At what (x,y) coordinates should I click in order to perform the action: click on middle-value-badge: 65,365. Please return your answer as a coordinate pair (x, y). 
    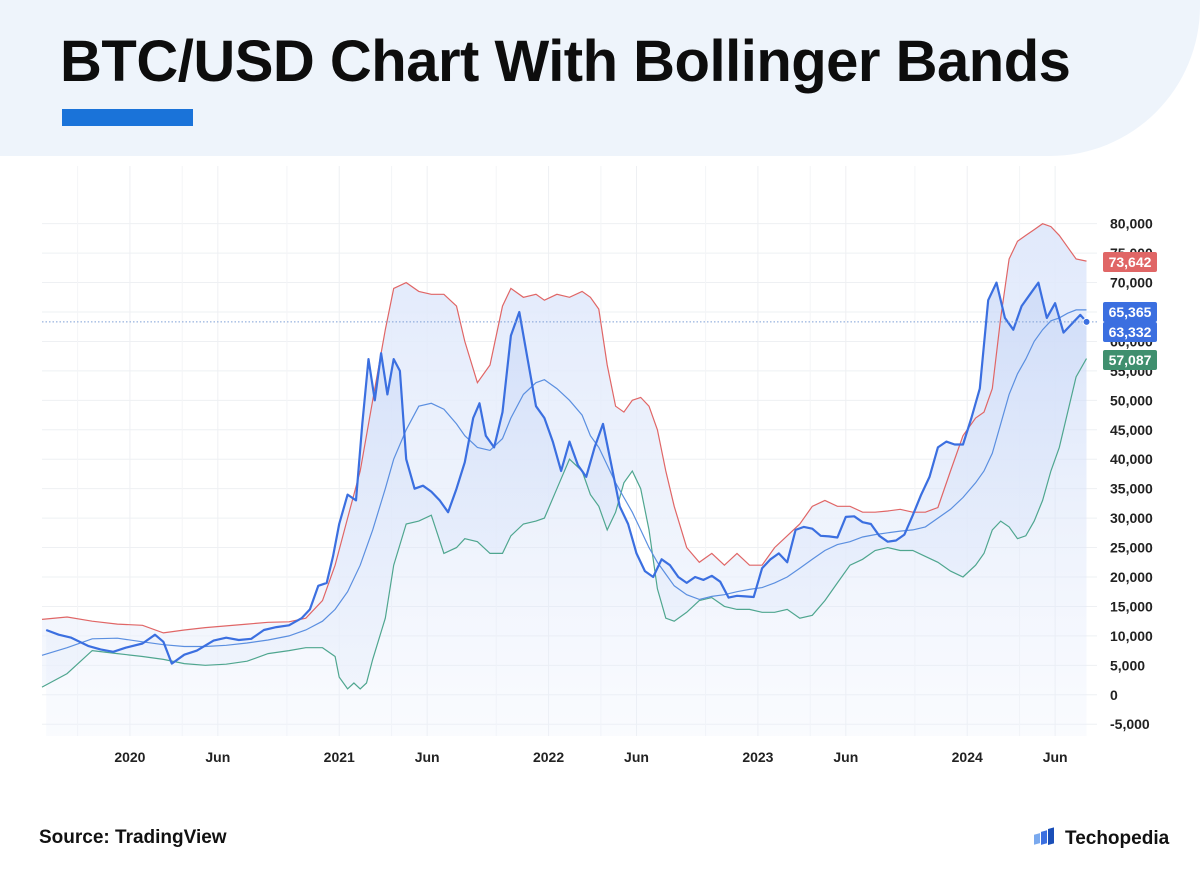
    Looking at the image, I should click on (1130, 312).